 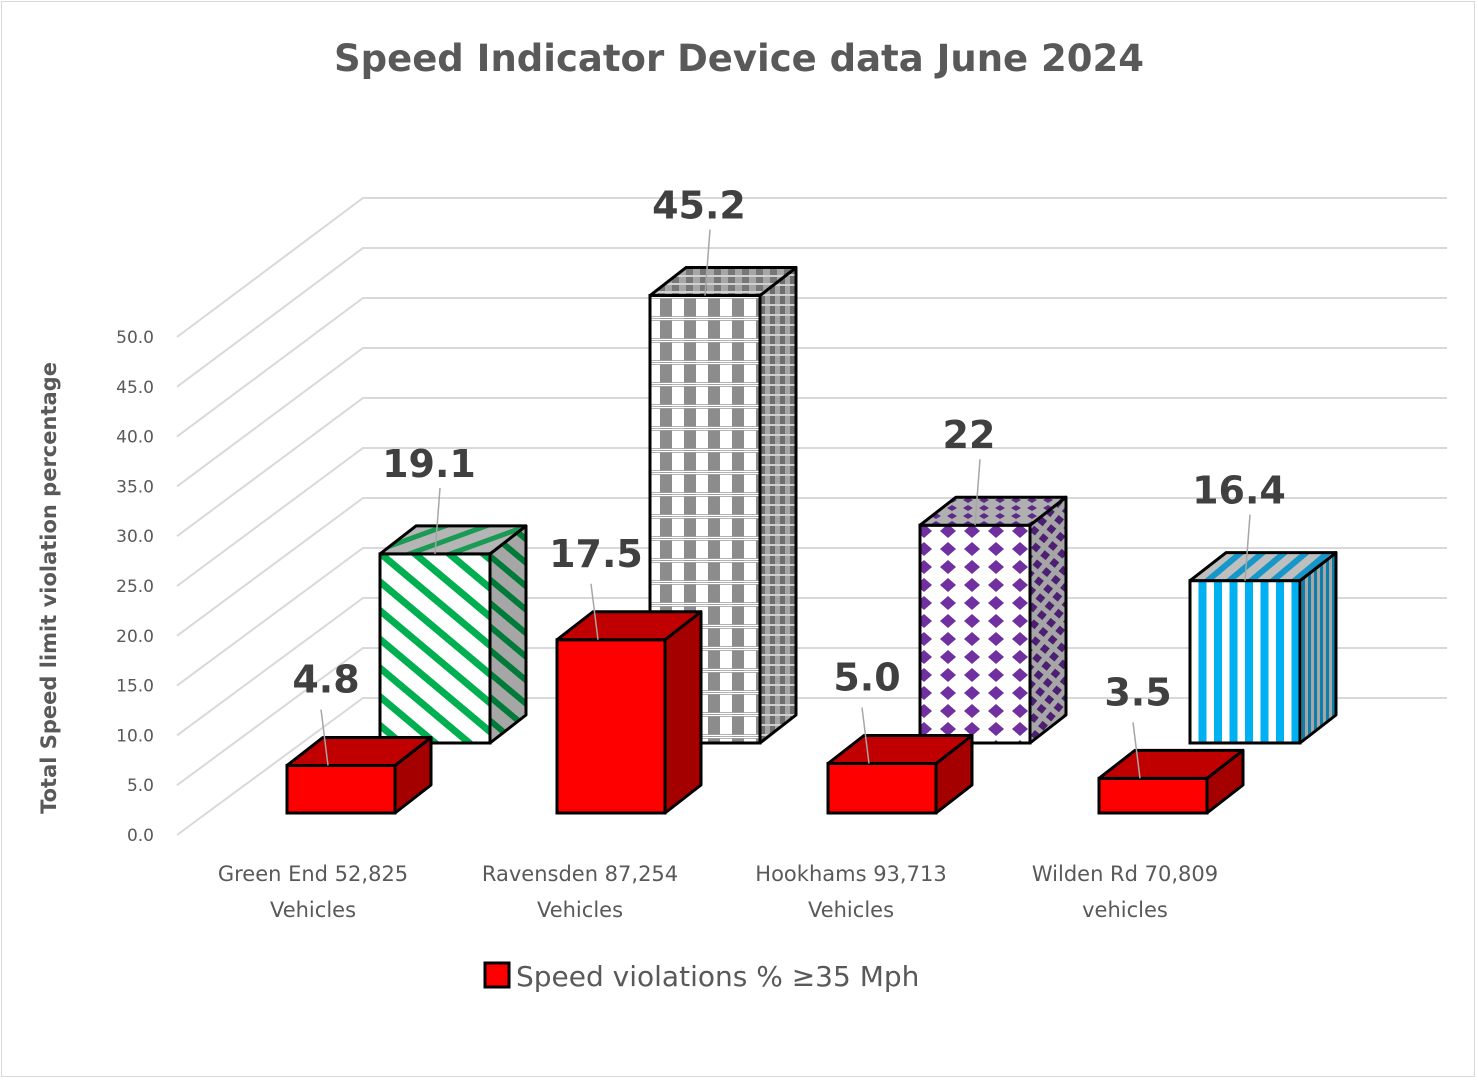 I want to click on bar-total-1-side-face, so click(x=778, y=505).